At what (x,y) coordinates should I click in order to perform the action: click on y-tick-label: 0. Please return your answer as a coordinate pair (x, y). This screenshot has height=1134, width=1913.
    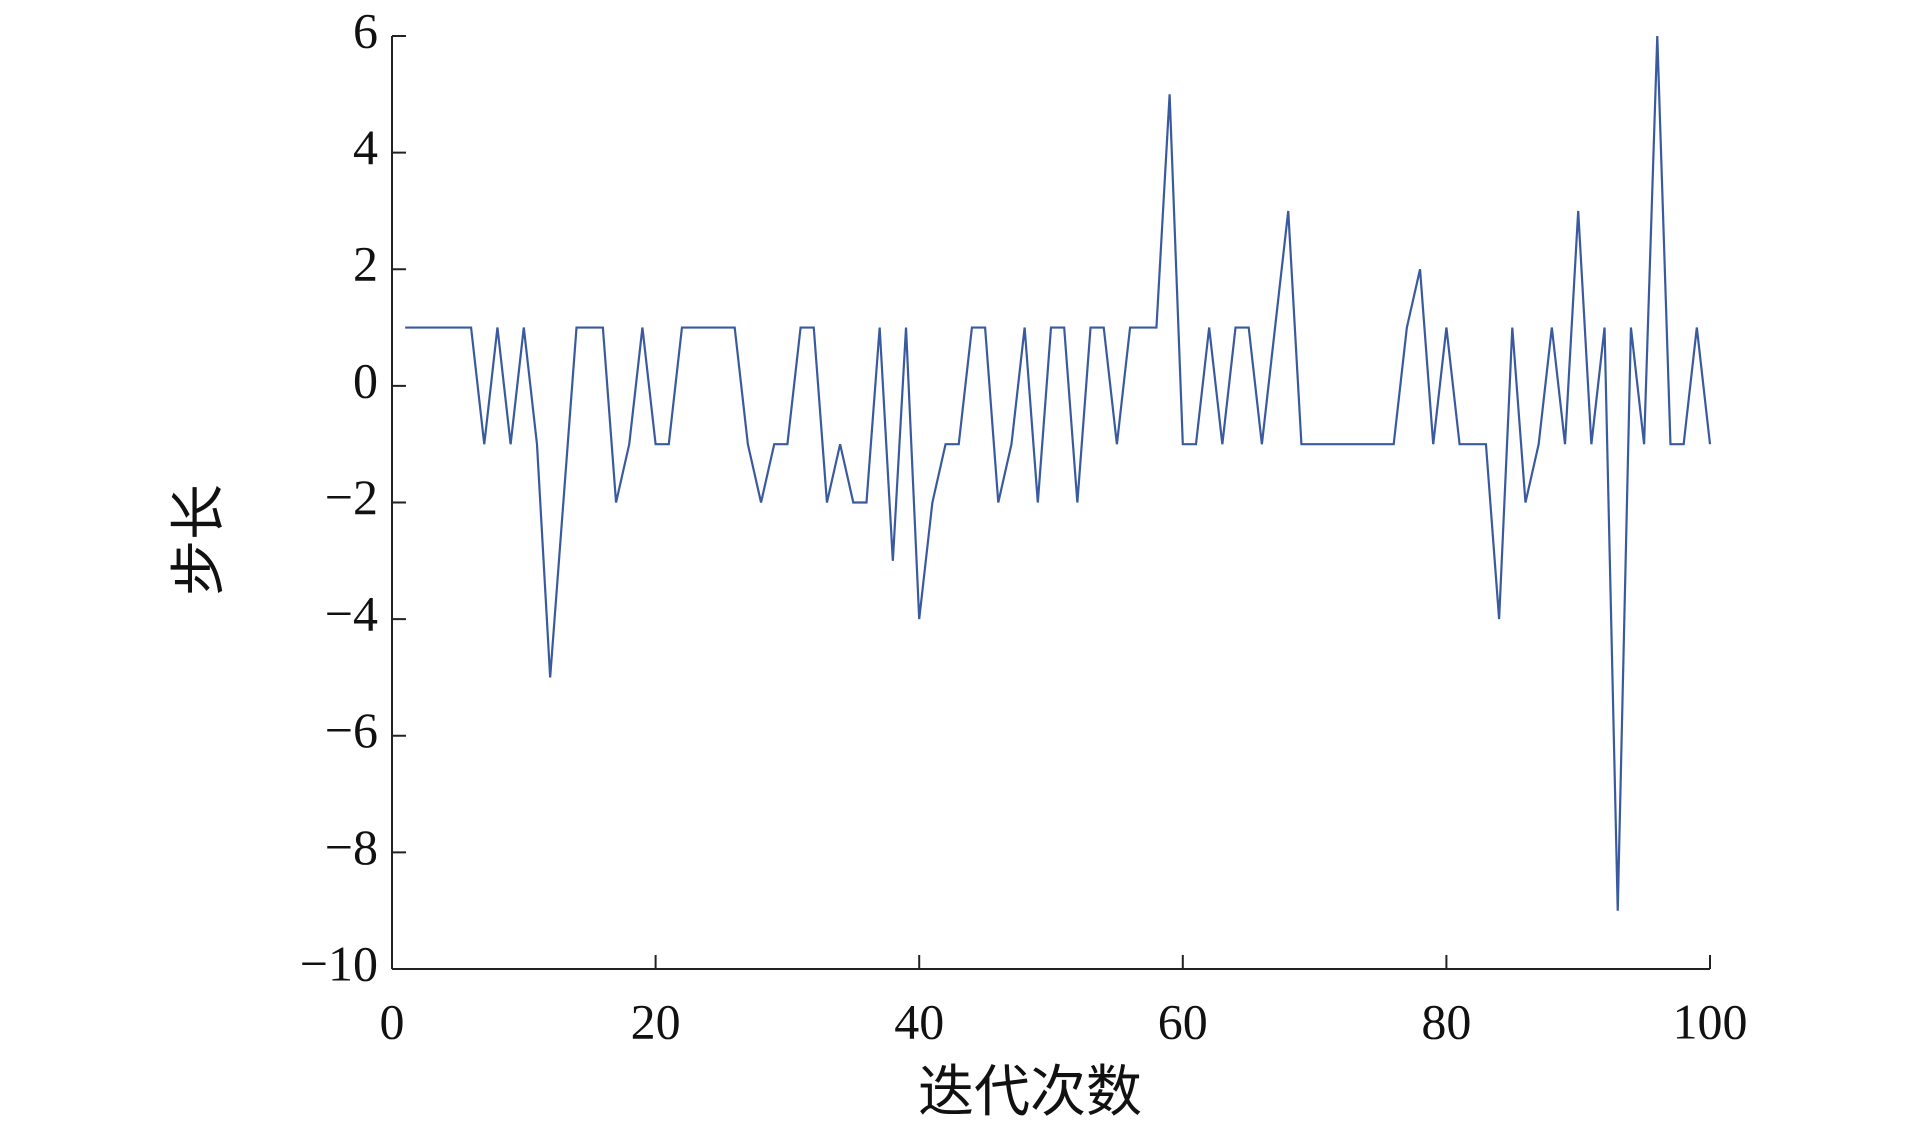
    Looking at the image, I should click on (365, 380).